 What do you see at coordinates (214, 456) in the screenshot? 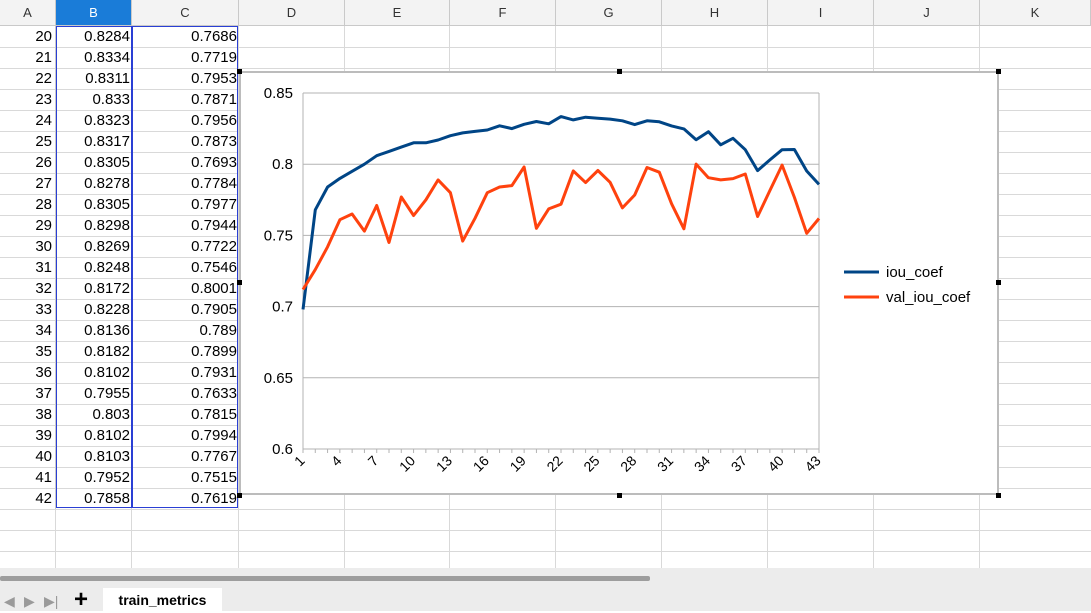
I see `cell-c: 0.7767` at bounding box center [214, 456].